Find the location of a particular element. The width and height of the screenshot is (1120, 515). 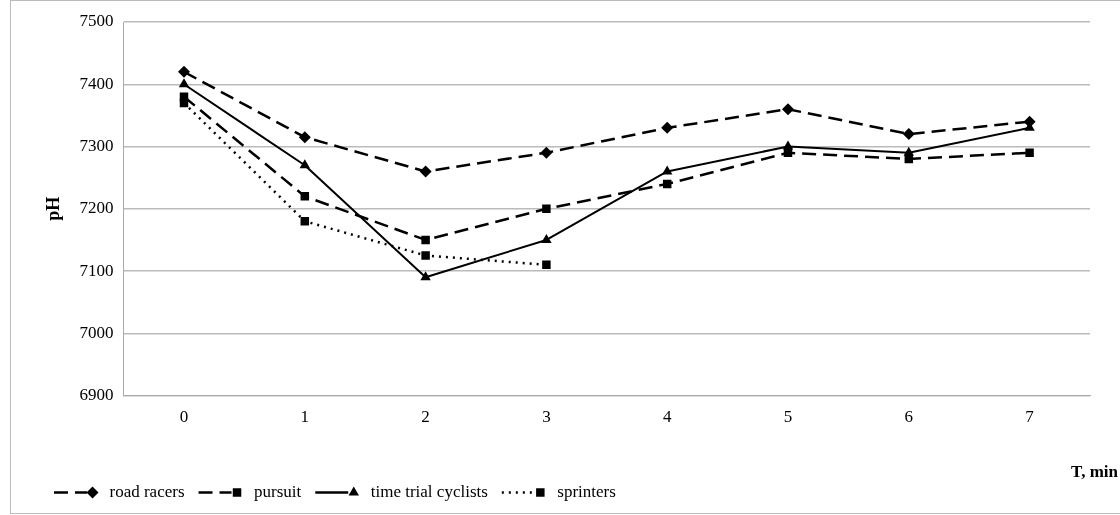

y-axis-title: pH is located at coordinates (53, 208).